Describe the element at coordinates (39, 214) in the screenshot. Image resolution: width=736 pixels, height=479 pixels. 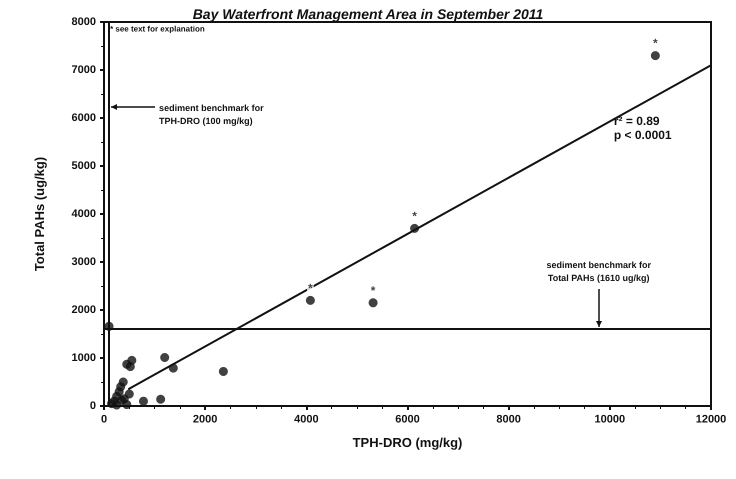
I see `y-axis-title: Total PAHs (ug/kg)` at that location.